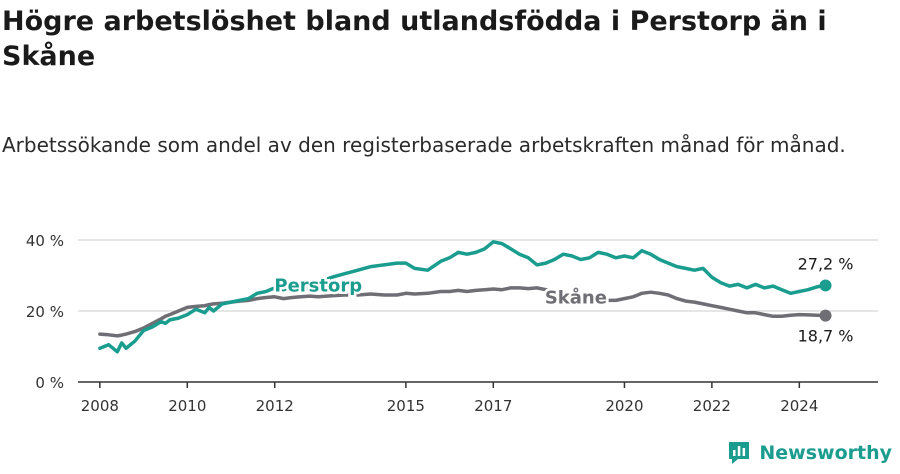 This screenshot has width=900, height=474. What do you see at coordinates (493, 406) in the screenshot?
I see `x-tick-label: 2017` at bounding box center [493, 406].